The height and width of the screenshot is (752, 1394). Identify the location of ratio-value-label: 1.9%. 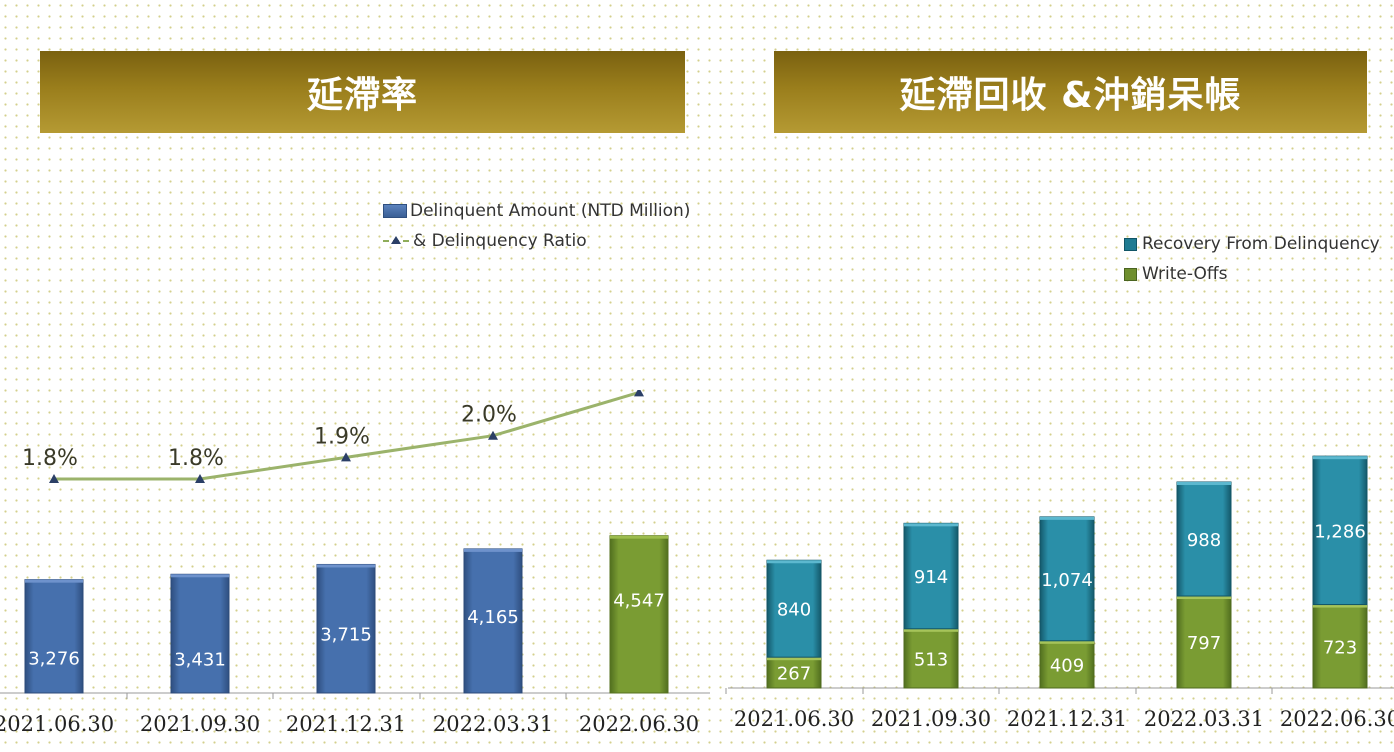
(342, 436).